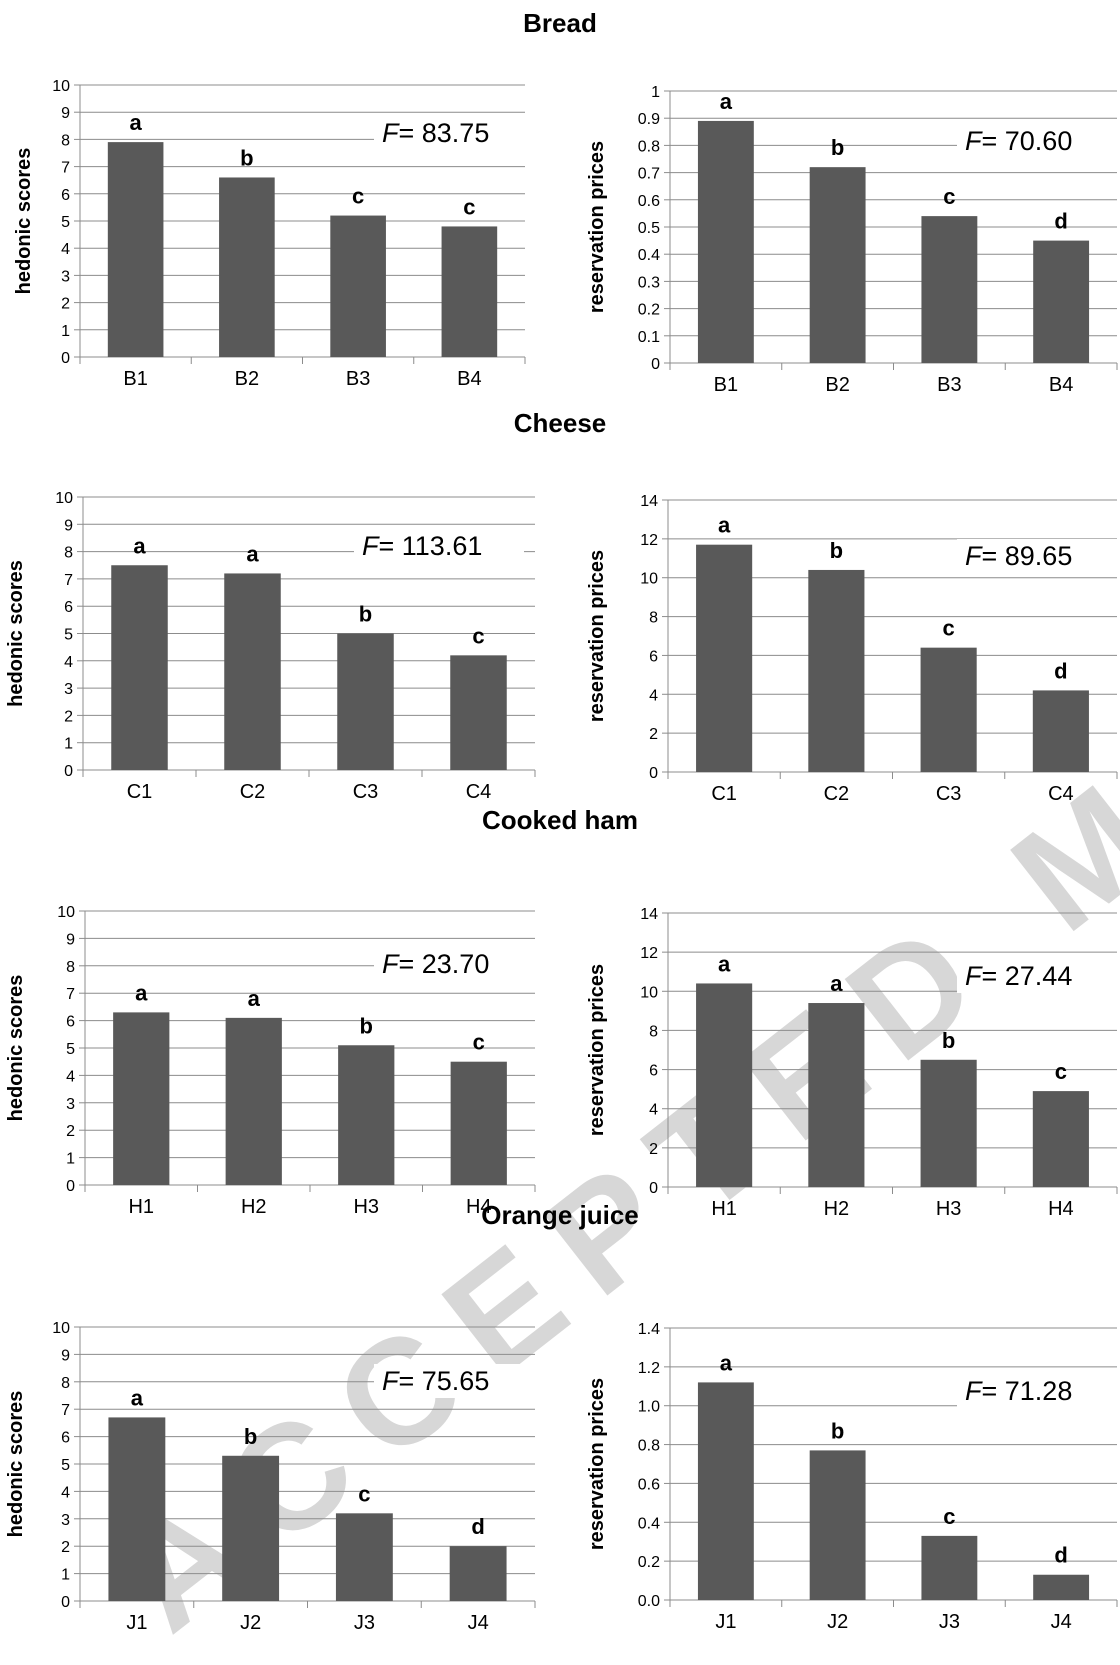 The image size is (1120, 1665). I want to click on x-tick-label: H3, so click(949, 1209).